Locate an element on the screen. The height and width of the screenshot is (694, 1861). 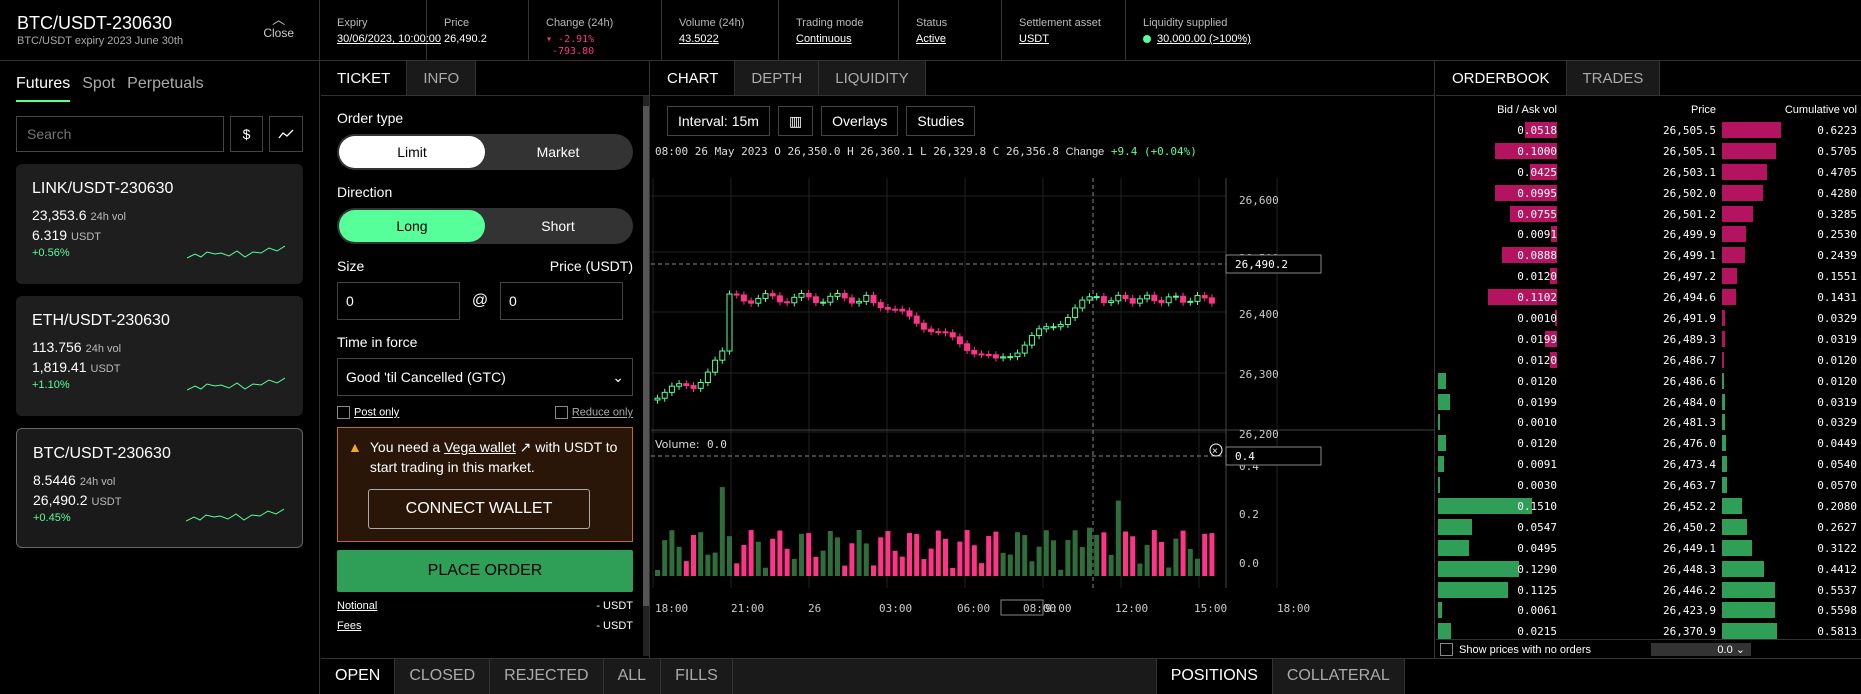
tab-depth: DEPTH is located at coordinates (777, 78).